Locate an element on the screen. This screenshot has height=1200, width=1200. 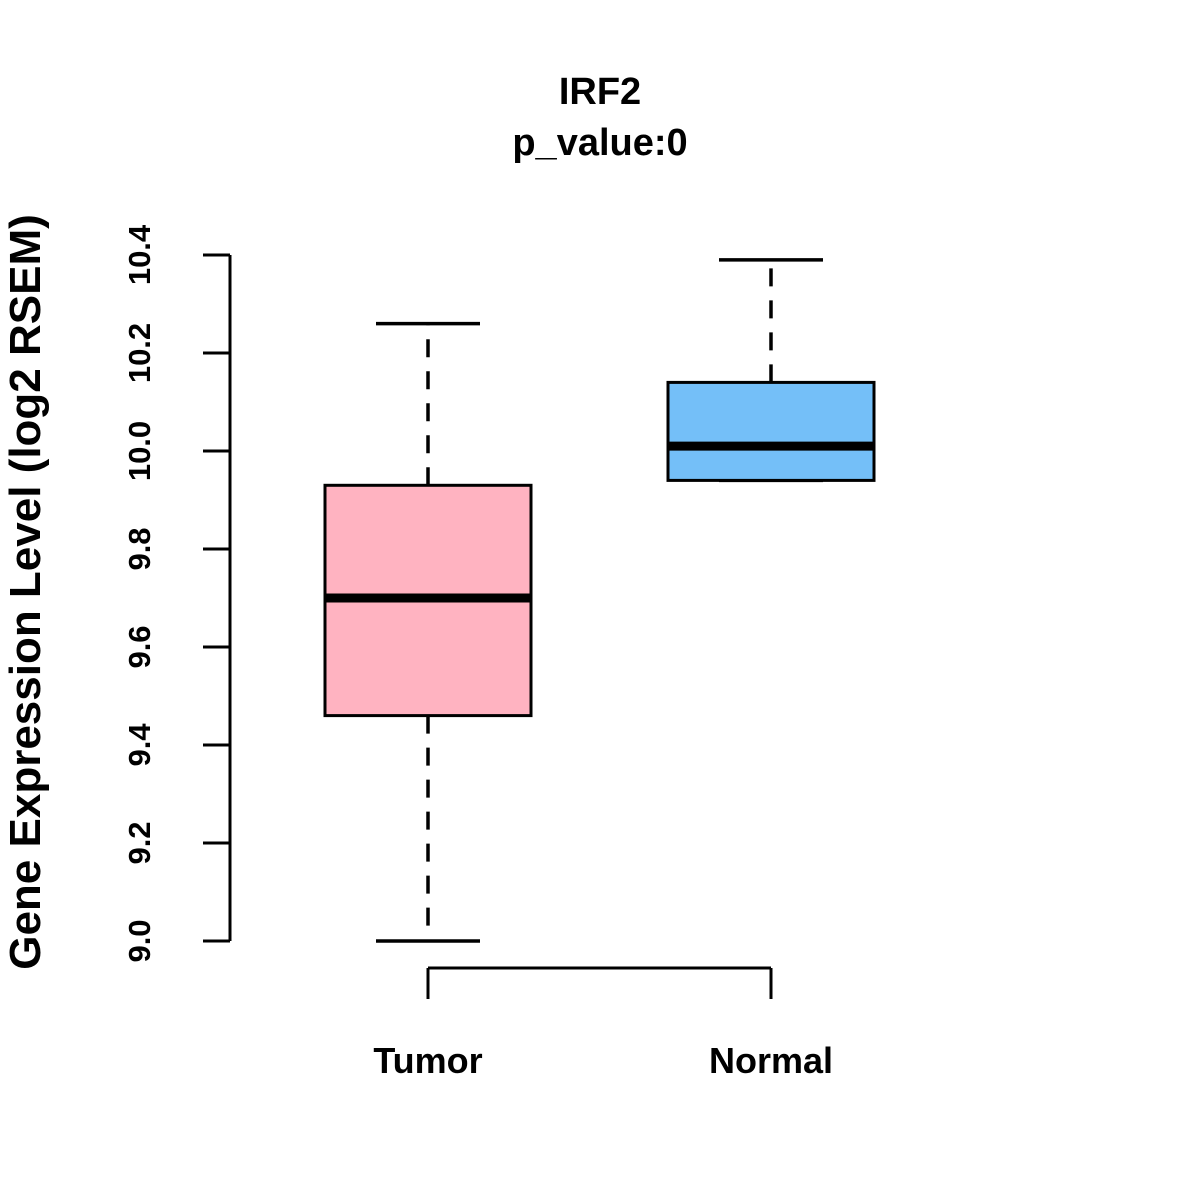
category-label-tumor: Tumor is located at coordinates (427, 1060).